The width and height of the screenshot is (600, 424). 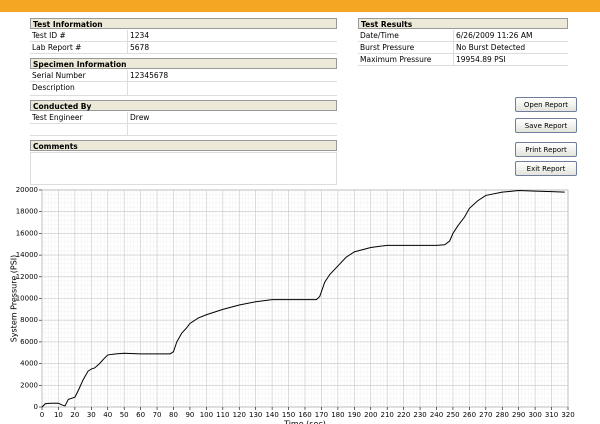 I want to click on y-tick-label: 12000, so click(x=27, y=277).